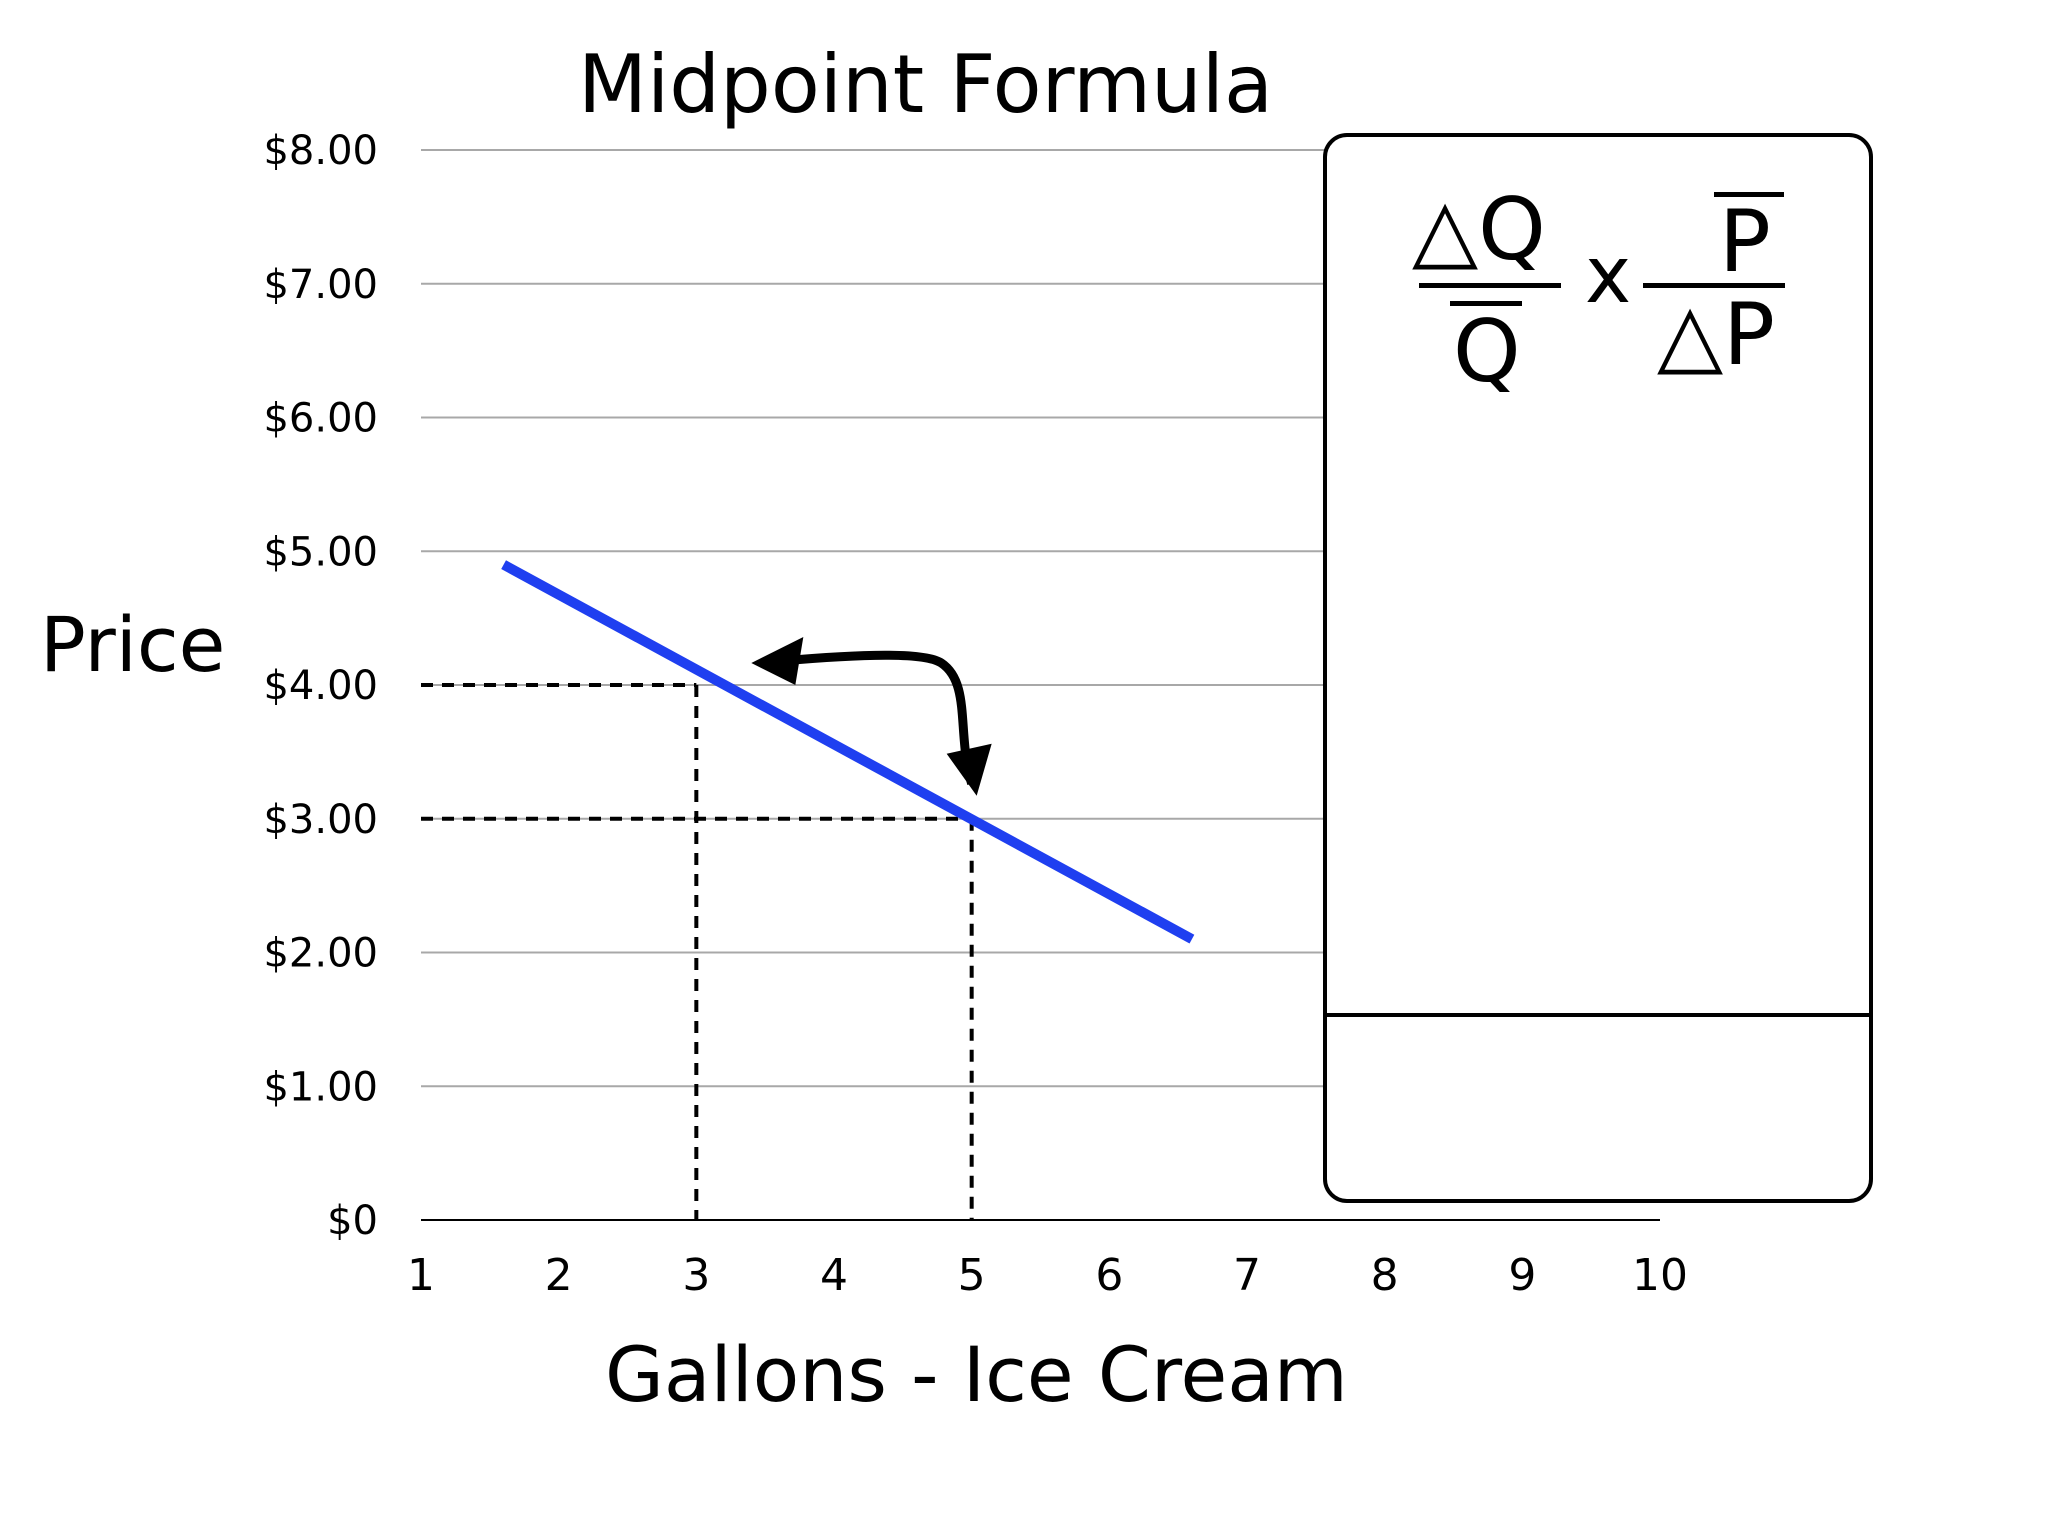  Describe the element at coordinates (320, 285) in the screenshot. I see `y-tick-label: $7.00` at that location.